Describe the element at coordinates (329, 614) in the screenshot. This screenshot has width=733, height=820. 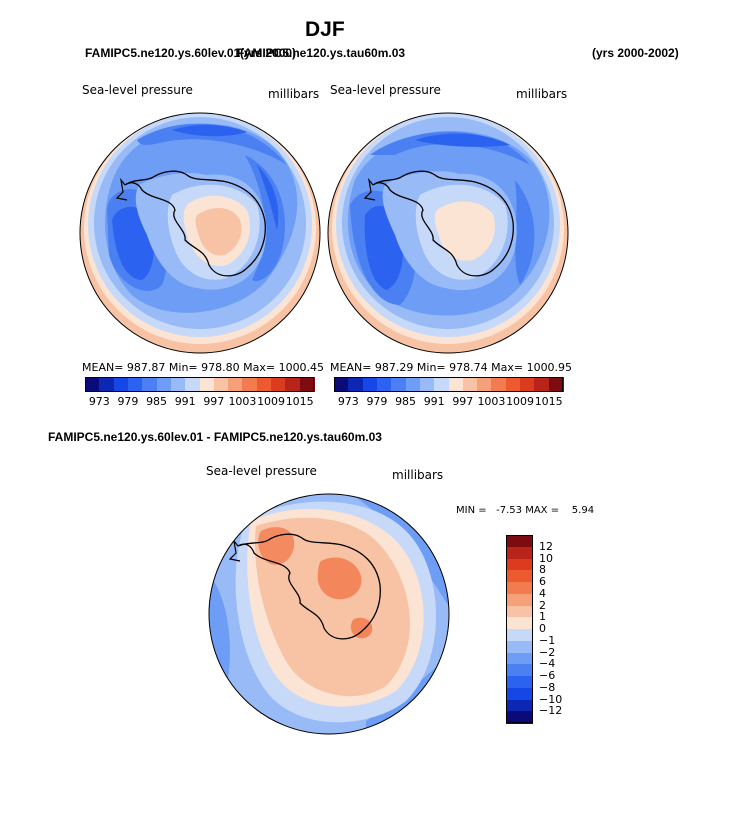
I see `diff-slp-map` at that location.